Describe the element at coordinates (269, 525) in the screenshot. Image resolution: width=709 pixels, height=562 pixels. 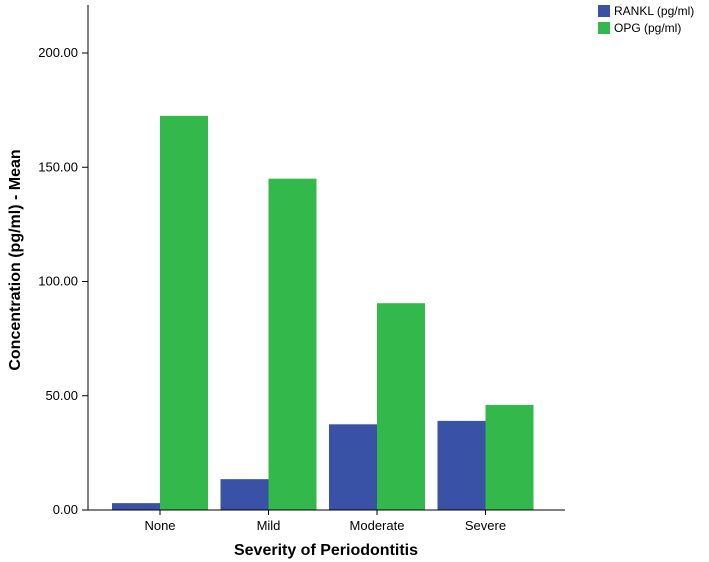
I see `x-tick-label-mild: Mild` at that location.